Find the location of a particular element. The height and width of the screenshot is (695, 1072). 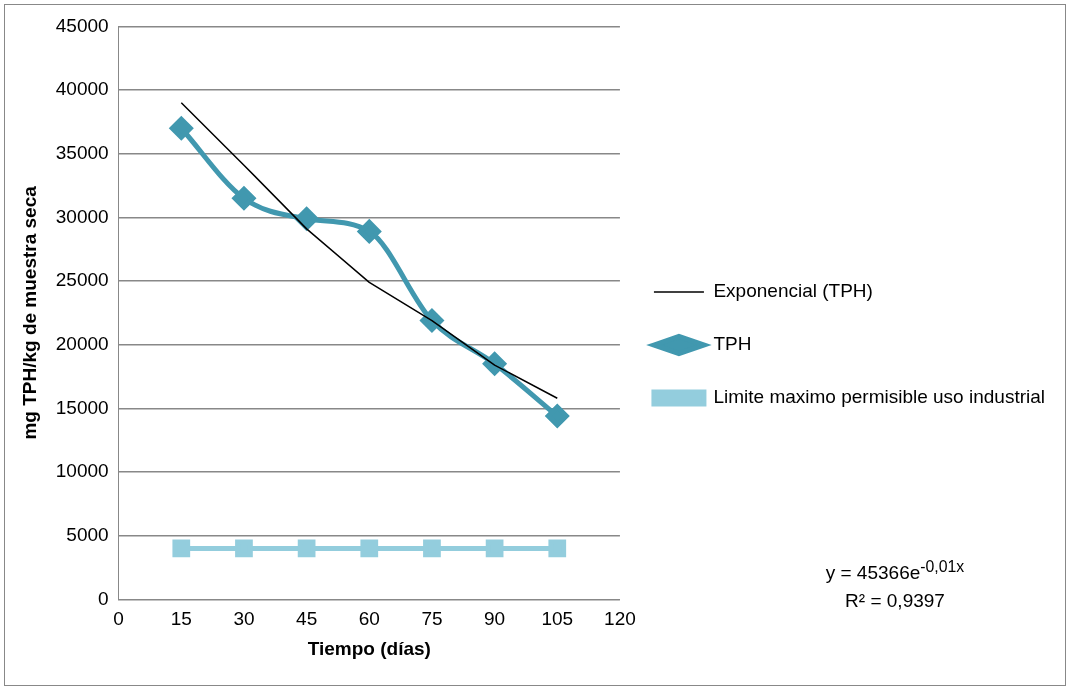

x-tick-label: 75 is located at coordinates (432, 619).